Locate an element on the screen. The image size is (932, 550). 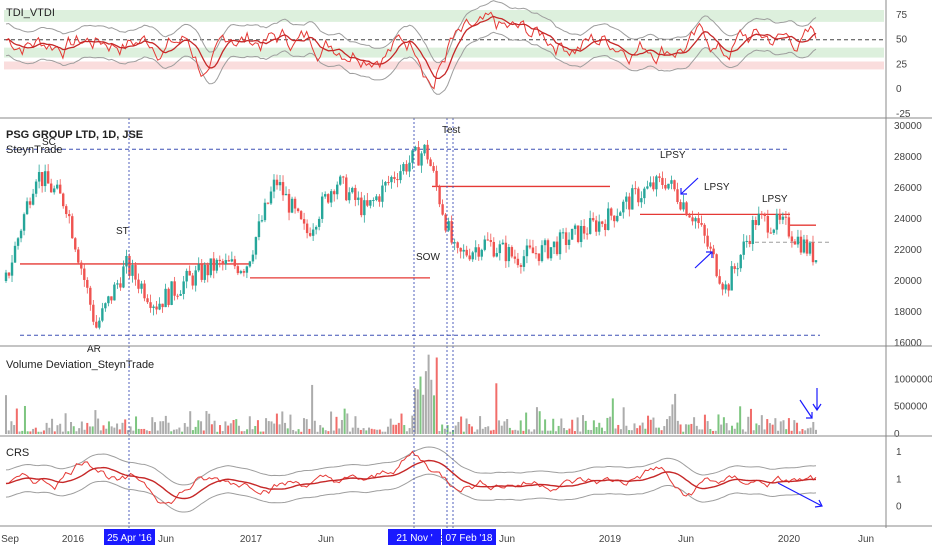
tdi-tick-label: 25 is located at coordinates (902, 64).